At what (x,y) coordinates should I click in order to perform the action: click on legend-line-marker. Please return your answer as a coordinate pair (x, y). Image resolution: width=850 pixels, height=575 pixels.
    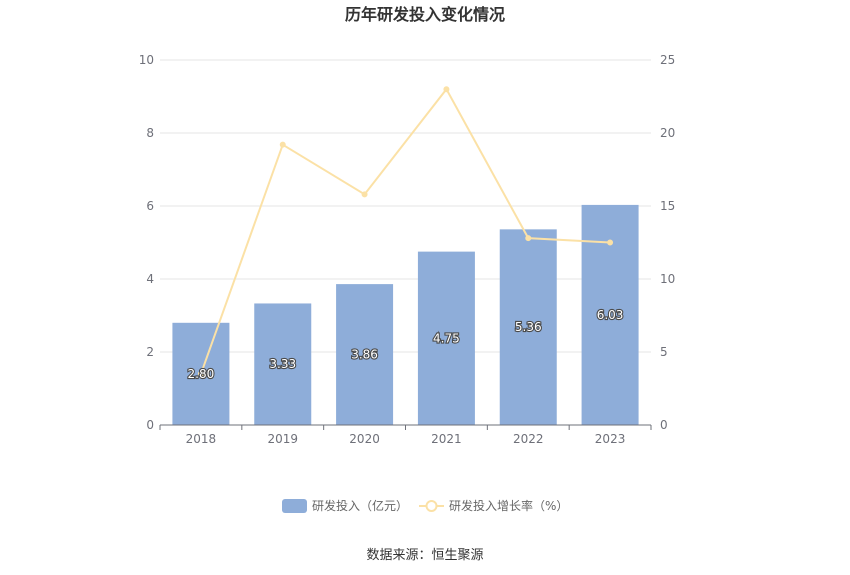
    Looking at the image, I should click on (431, 506).